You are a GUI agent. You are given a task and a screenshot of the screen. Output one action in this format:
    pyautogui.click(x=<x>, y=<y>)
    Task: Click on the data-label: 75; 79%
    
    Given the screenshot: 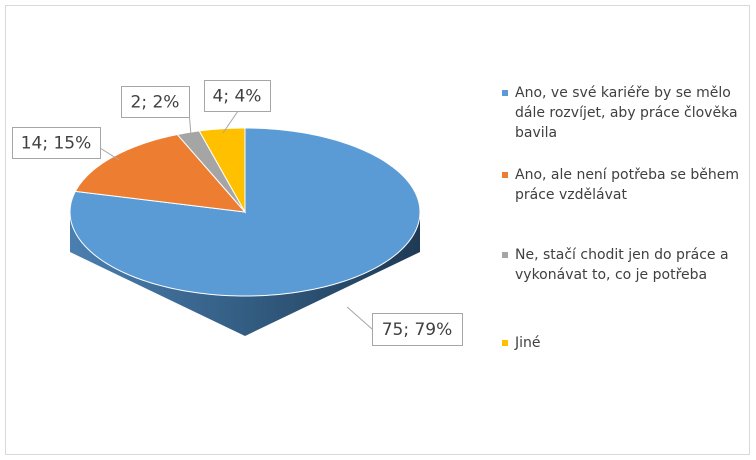 What is the action you would take?
    pyautogui.click(x=417, y=330)
    